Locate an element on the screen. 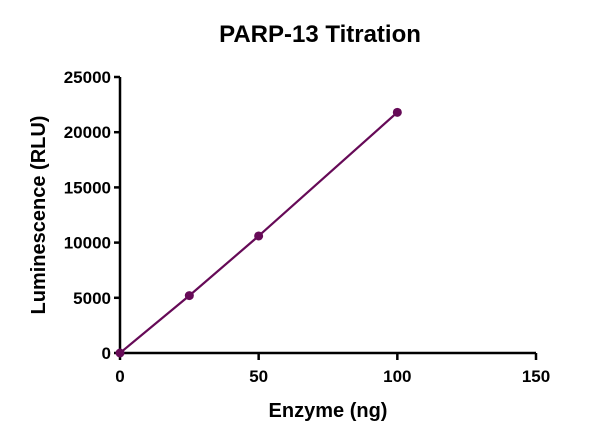 The image size is (600, 440). y-tick-label: 0 is located at coordinates (106, 353).